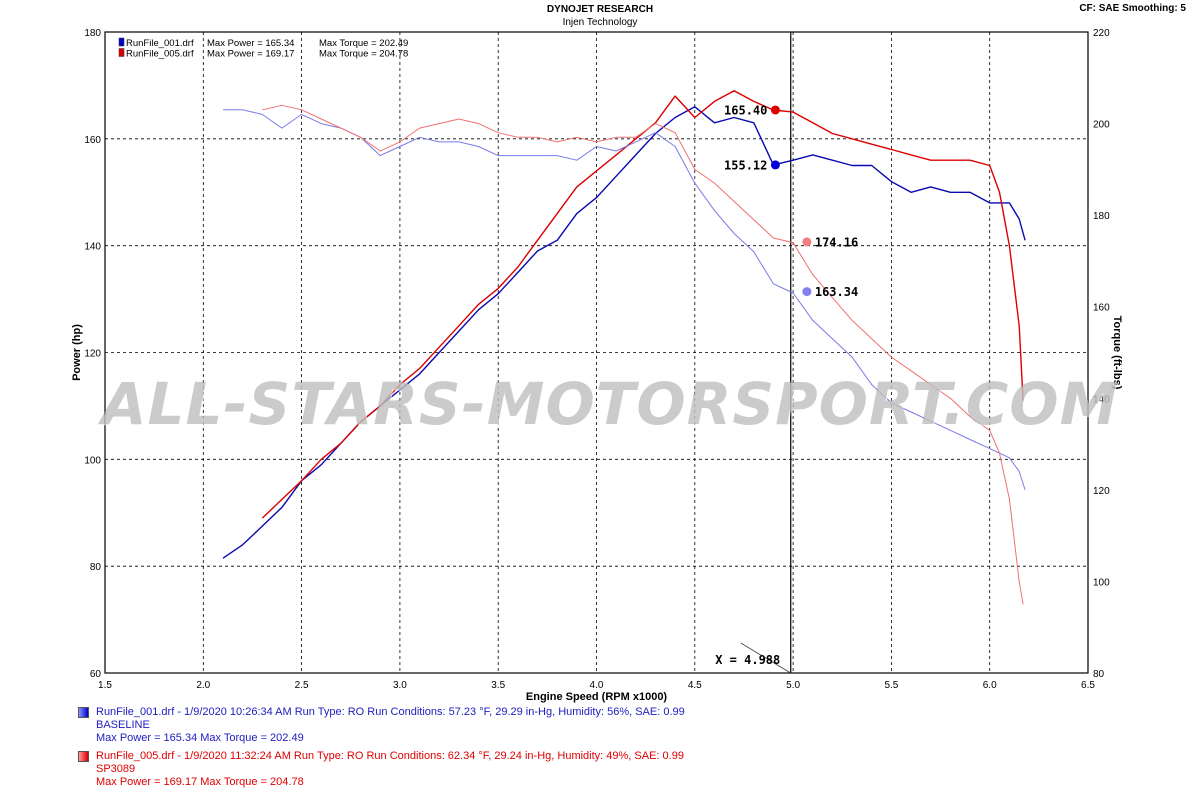 The width and height of the screenshot is (1200, 800). I want to click on y2-tick-label: 120, so click(1101, 491).